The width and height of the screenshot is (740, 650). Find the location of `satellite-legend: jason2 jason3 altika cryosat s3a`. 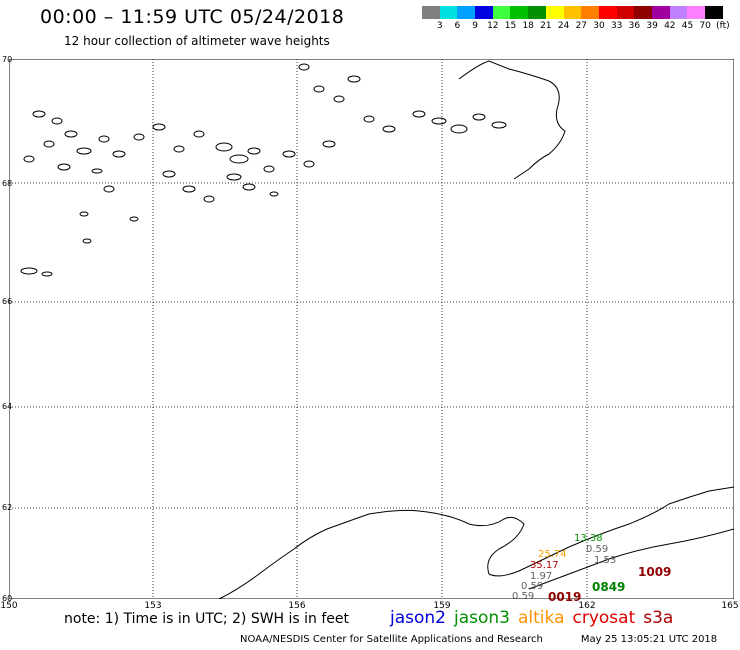

satellite-legend: jason2 jason3 altika cryosat s3a is located at coordinates (535, 618).